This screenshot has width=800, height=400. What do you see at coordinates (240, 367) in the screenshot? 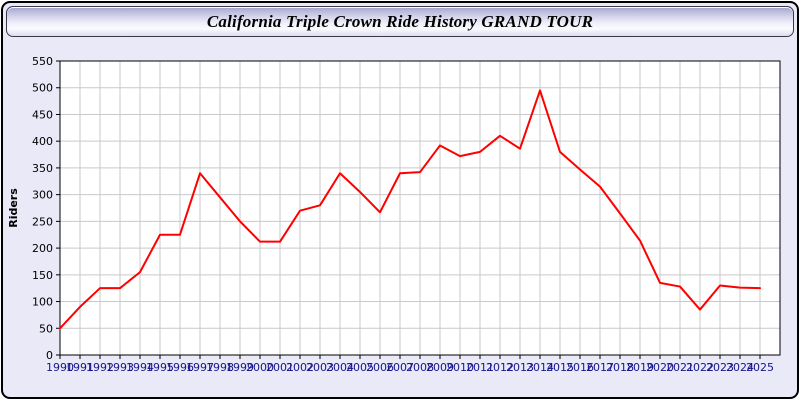
I see `x-tick-label: 1999` at bounding box center [240, 367].